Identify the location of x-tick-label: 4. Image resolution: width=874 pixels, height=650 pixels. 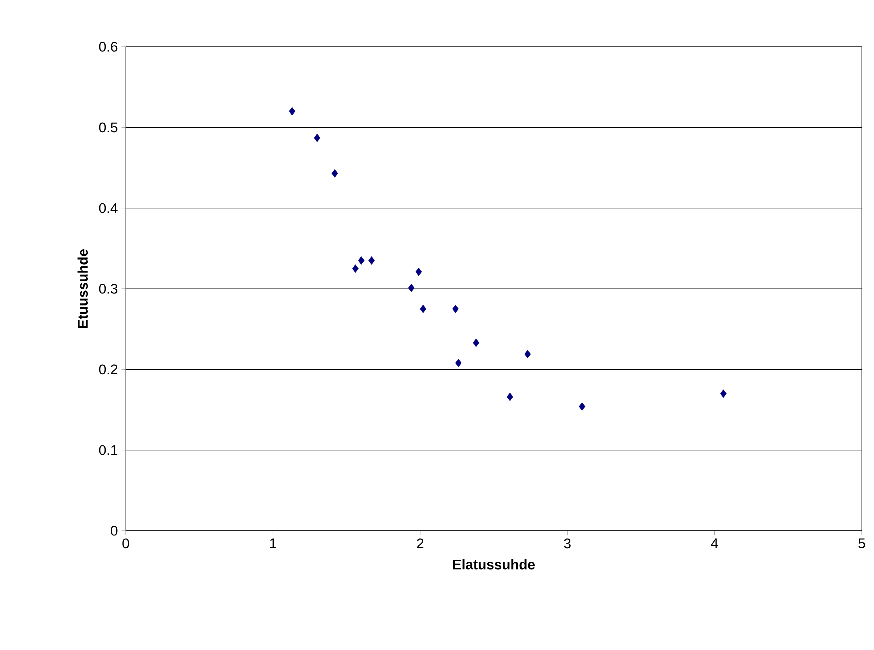
(714, 543).